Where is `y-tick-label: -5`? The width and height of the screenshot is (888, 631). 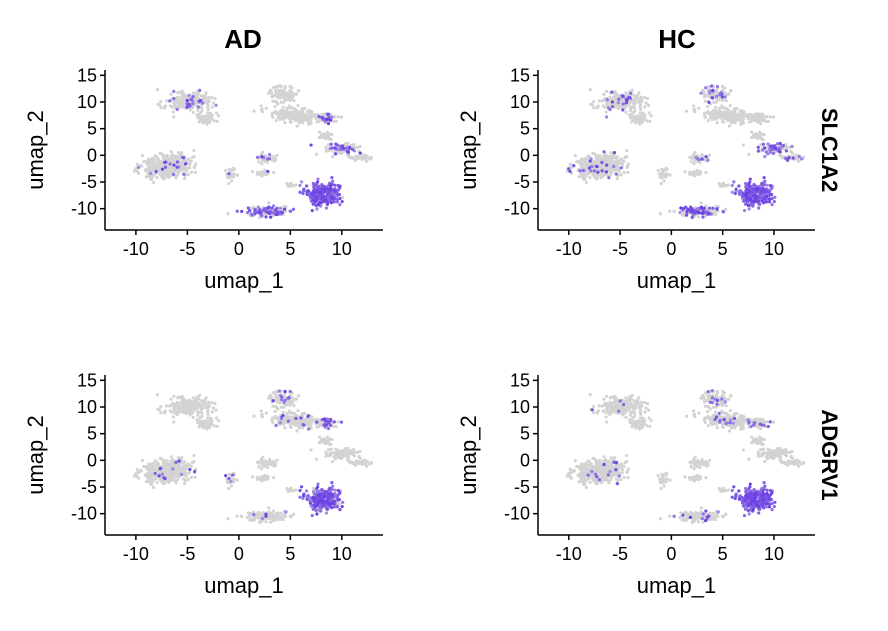
y-tick-label: -5 is located at coordinates (522, 182).